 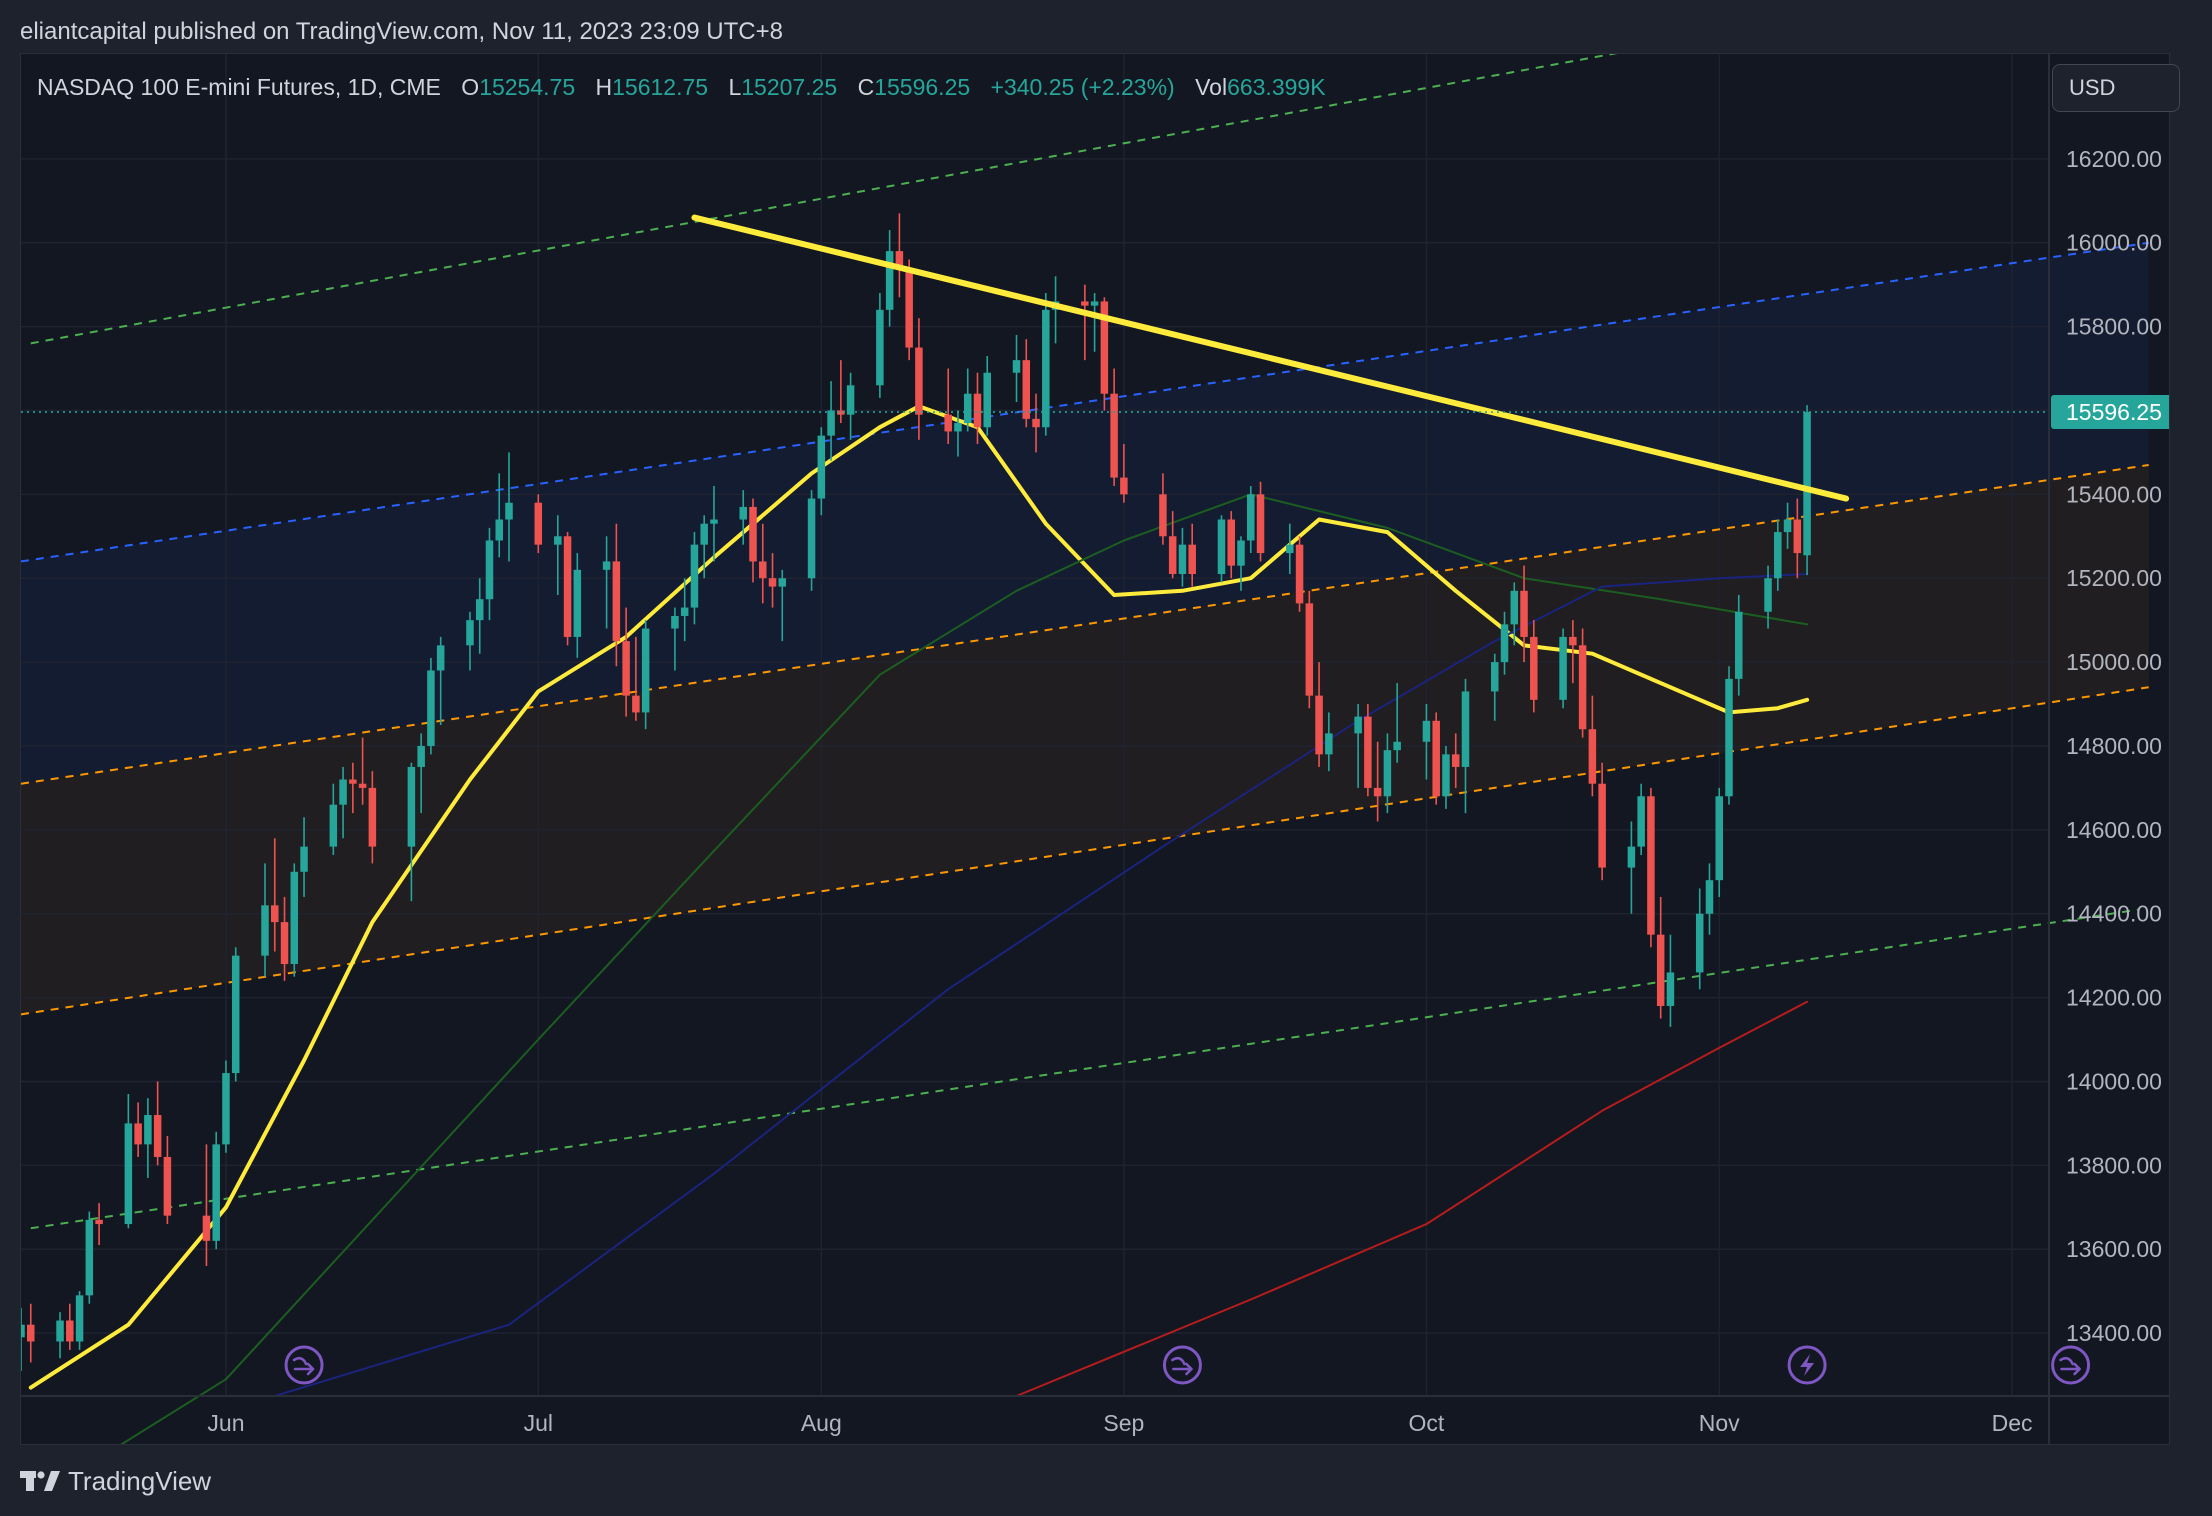 What do you see at coordinates (2114, 746) in the screenshot?
I see `y-tick-label: 14800.00` at bounding box center [2114, 746].